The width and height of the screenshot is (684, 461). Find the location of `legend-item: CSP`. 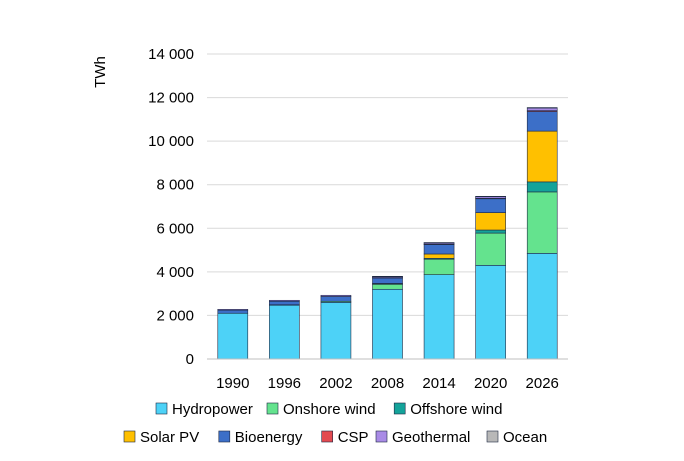

legend-item: CSP is located at coordinates (345, 437).